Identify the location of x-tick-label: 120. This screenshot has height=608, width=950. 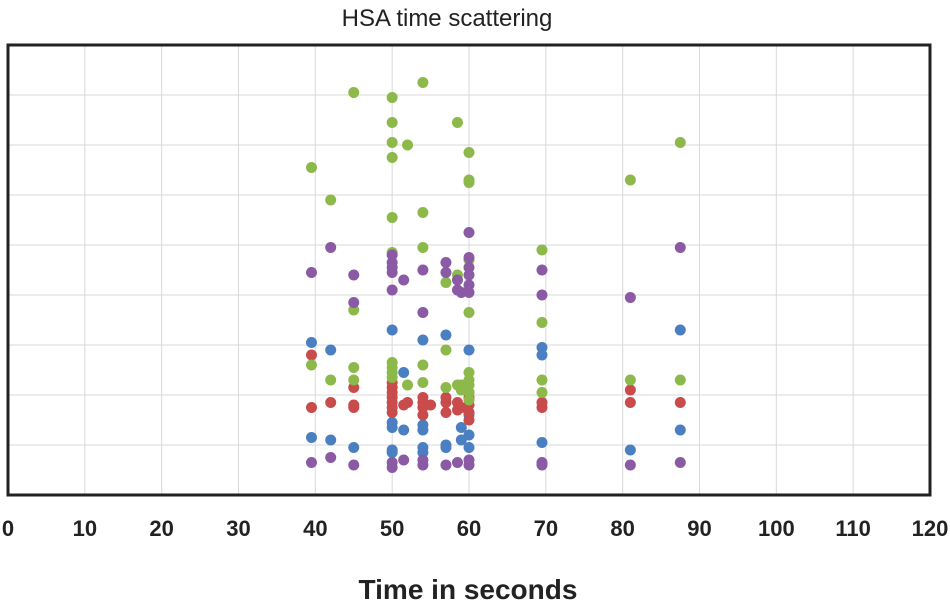
(930, 528).